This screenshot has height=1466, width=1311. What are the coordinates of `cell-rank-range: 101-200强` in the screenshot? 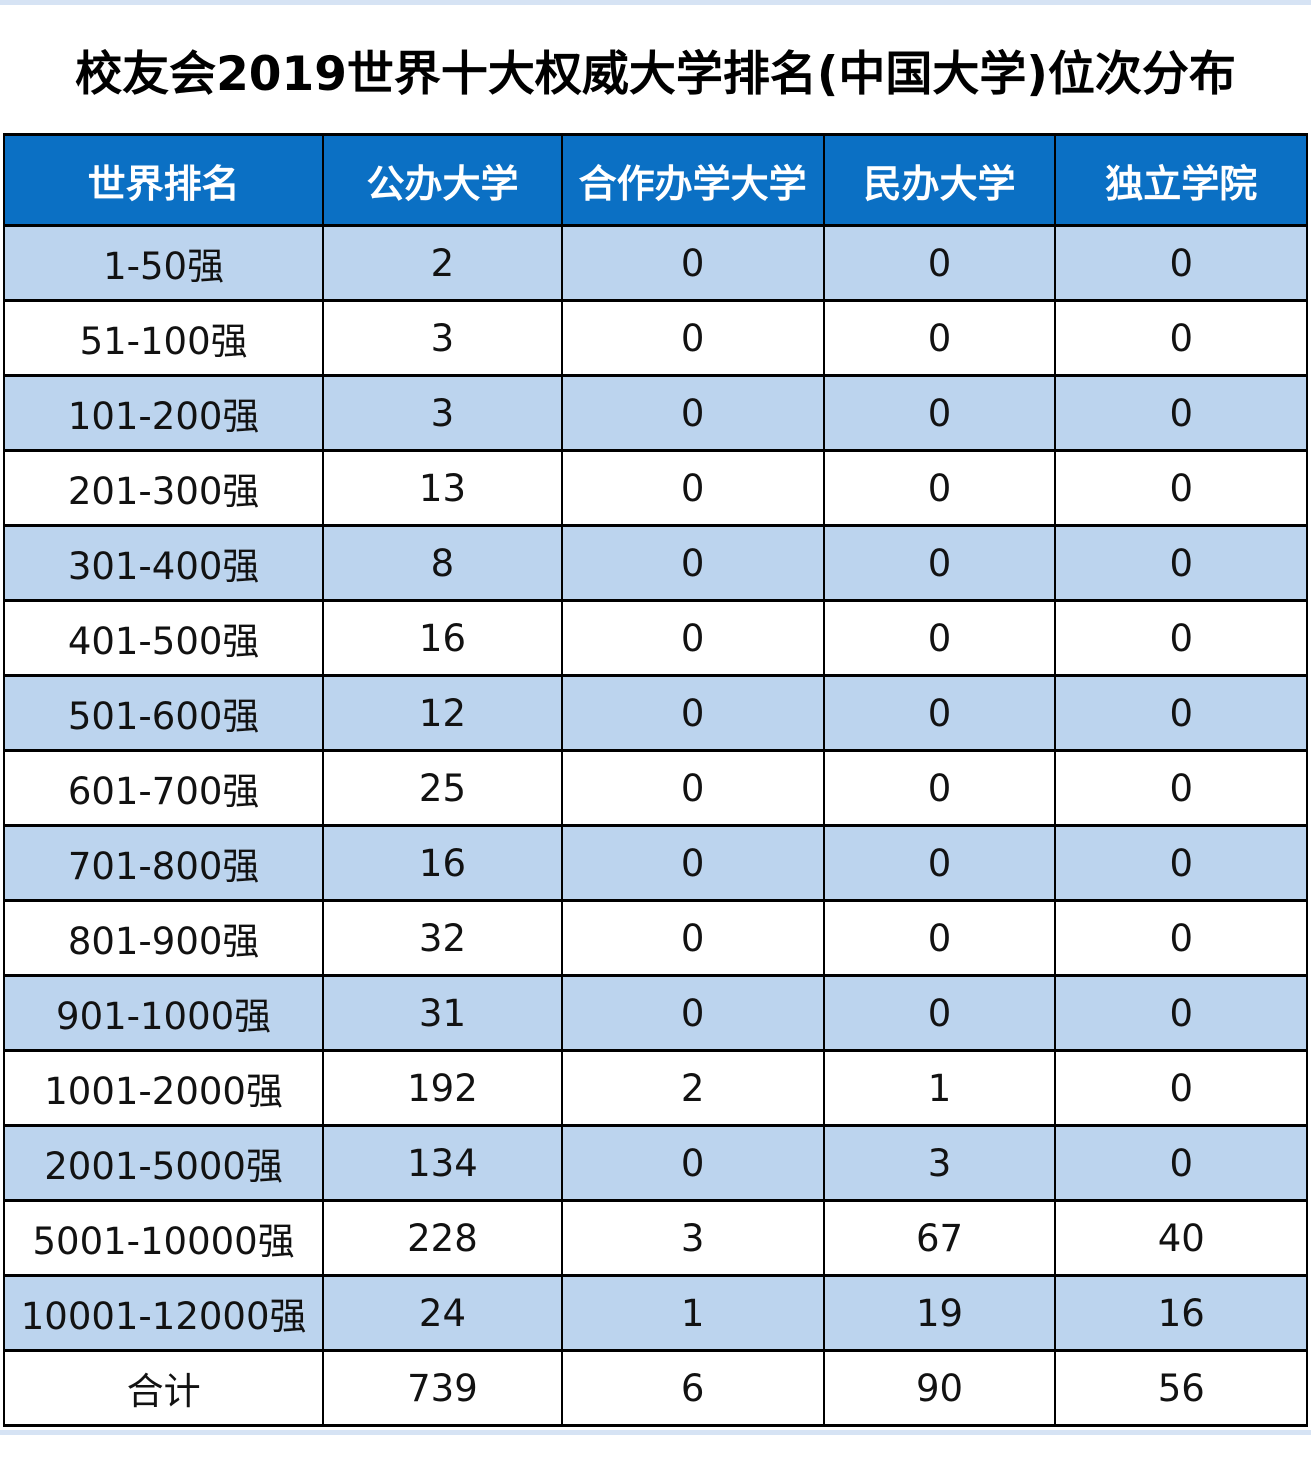 It's located at (163, 413).